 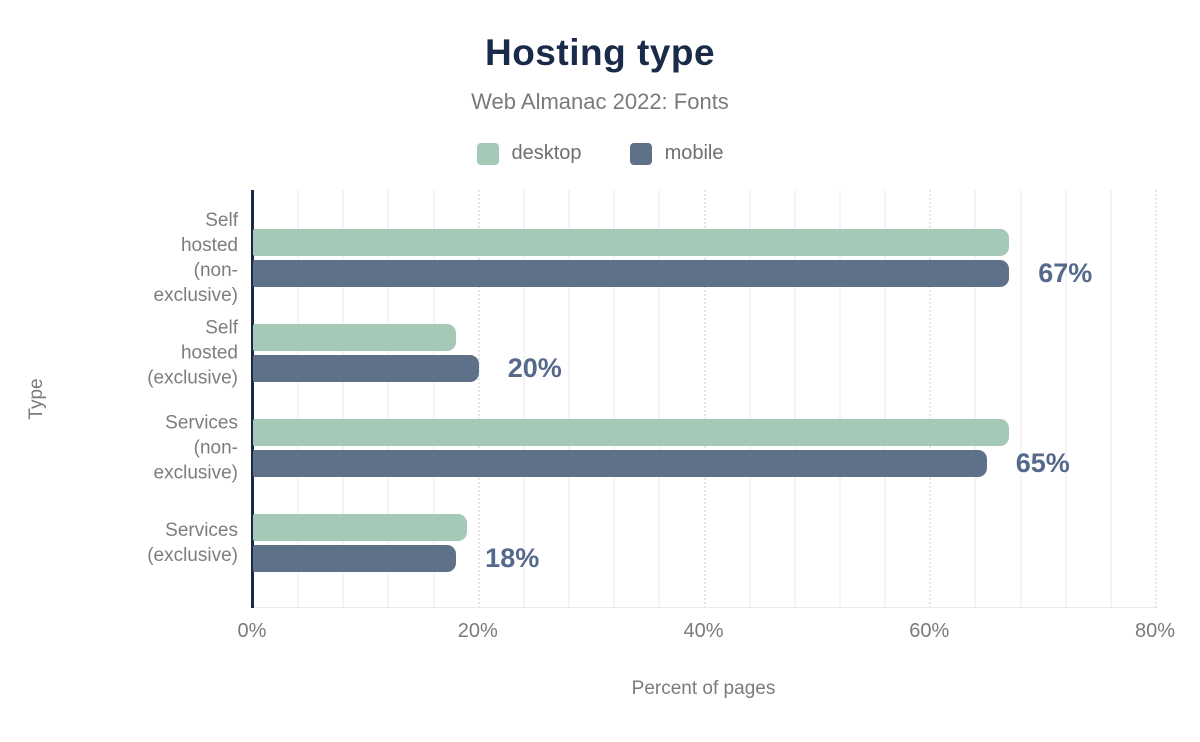 I want to click on mobile-color-swatch, so click(x=640, y=153).